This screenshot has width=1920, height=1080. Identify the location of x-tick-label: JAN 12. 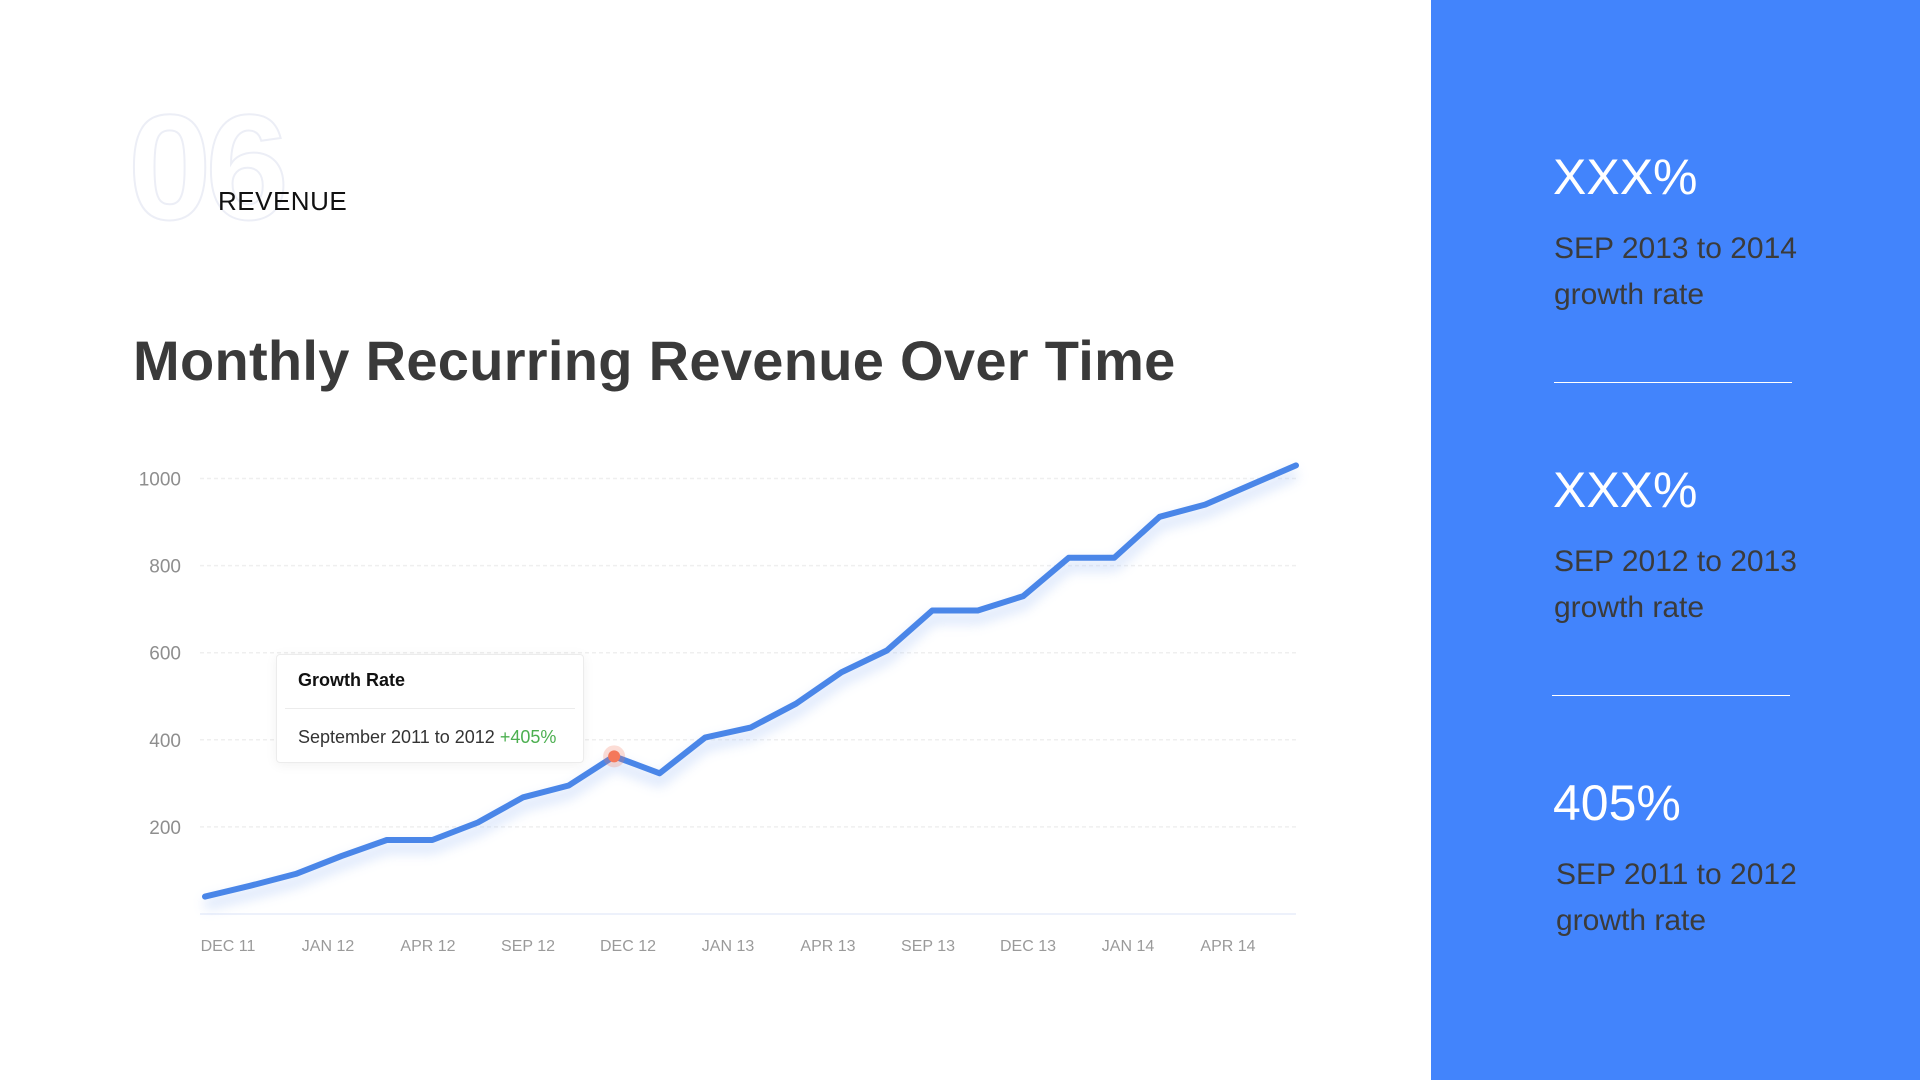
(328, 946).